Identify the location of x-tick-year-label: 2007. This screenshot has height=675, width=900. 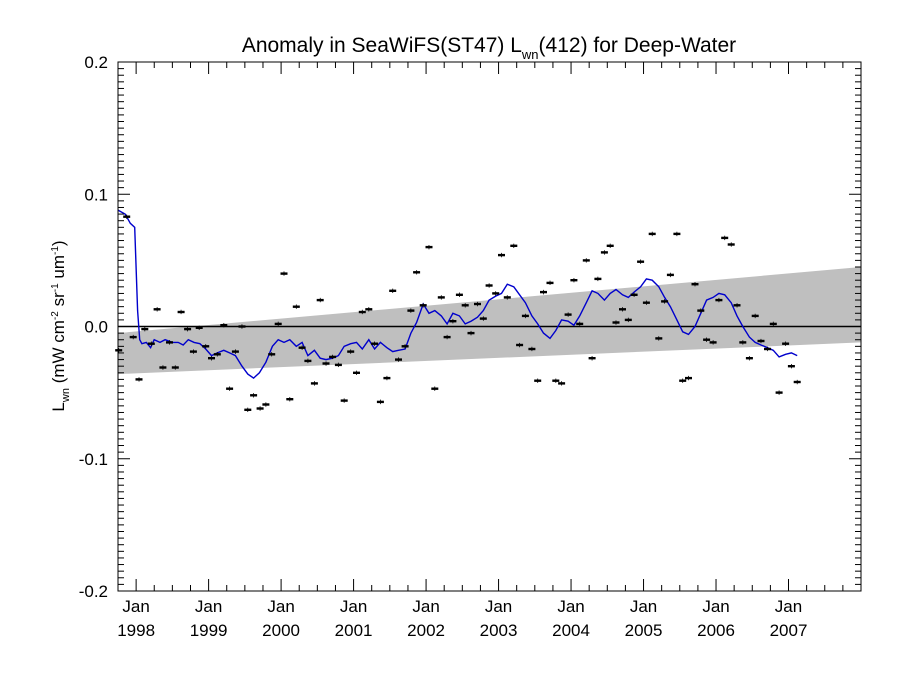
(789, 630).